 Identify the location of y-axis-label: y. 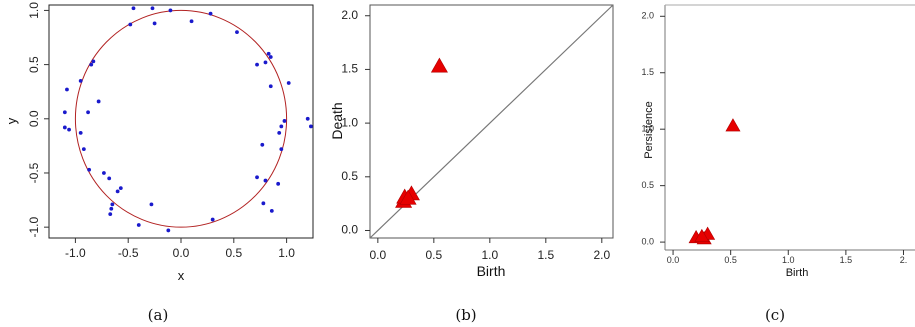
(11, 120).